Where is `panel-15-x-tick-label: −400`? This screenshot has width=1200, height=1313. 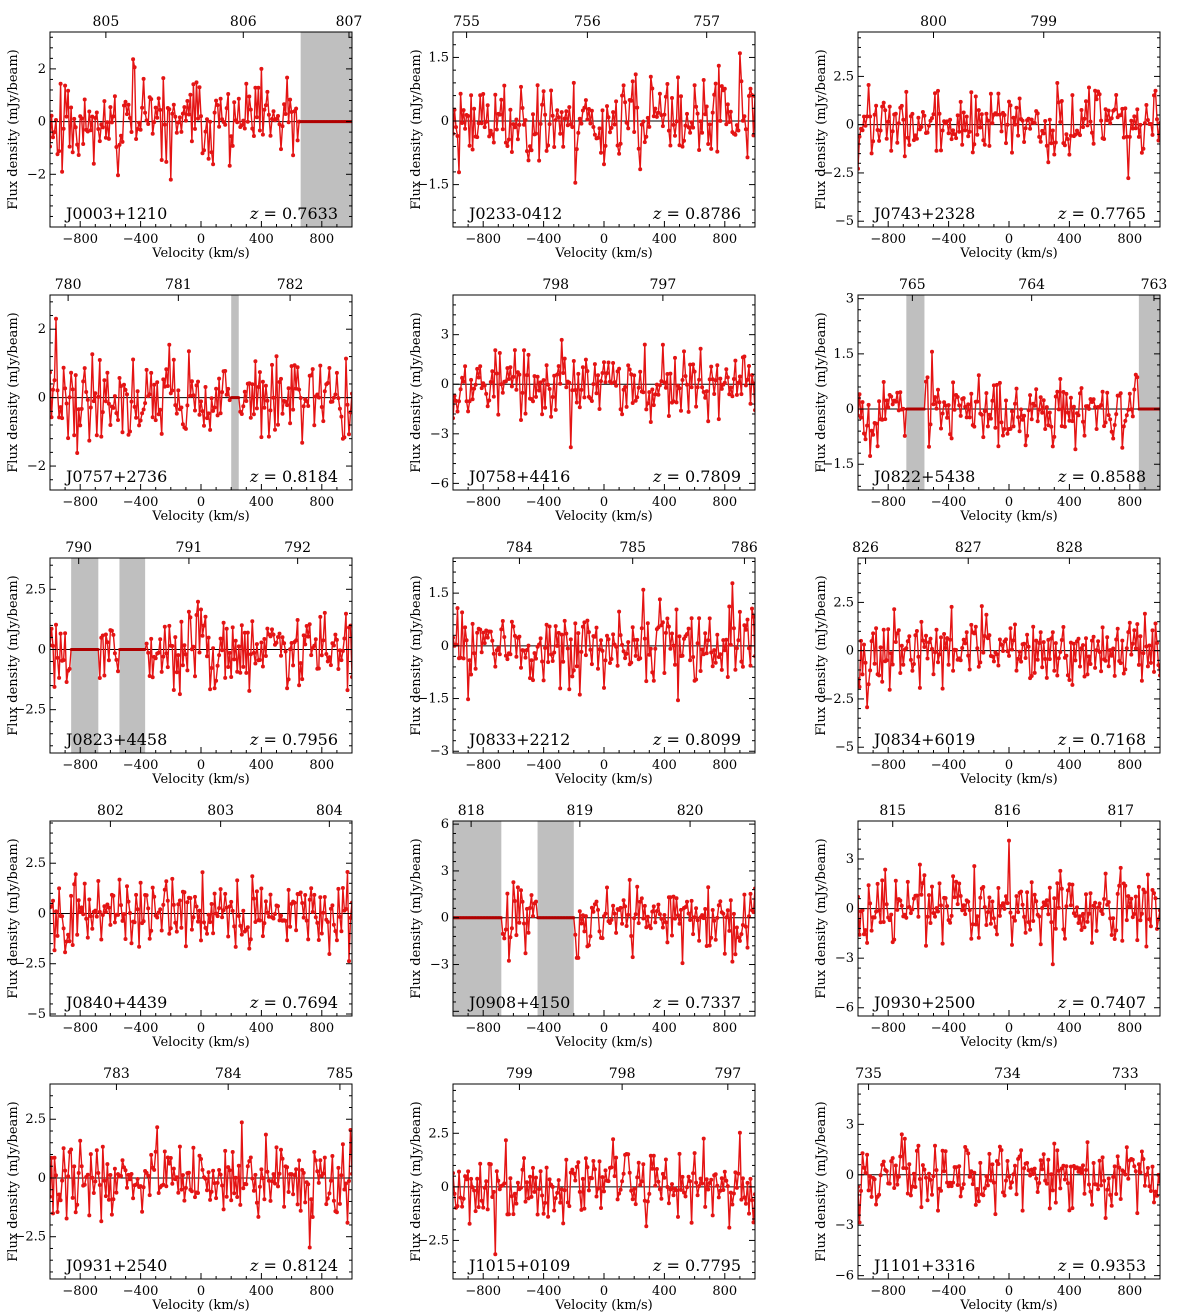
panel-15-x-tick-label: −400 is located at coordinates (949, 1291).